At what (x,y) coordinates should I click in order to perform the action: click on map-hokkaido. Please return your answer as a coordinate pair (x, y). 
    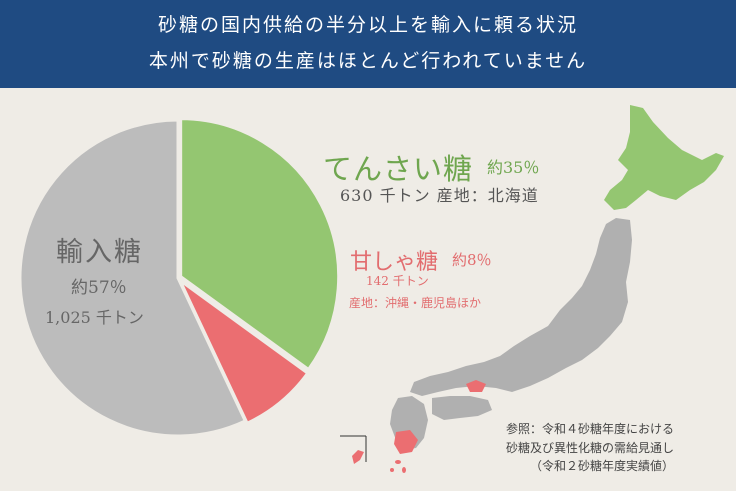
    Looking at the image, I should click on (664, 157).